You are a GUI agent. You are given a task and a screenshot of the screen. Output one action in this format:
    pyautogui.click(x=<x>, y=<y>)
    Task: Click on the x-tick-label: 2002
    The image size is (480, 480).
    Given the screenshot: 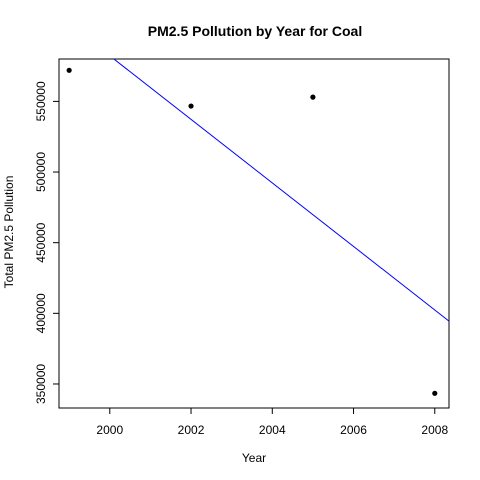 What is the action you would take?
    pyautogui.click(x=191, y=430)
    